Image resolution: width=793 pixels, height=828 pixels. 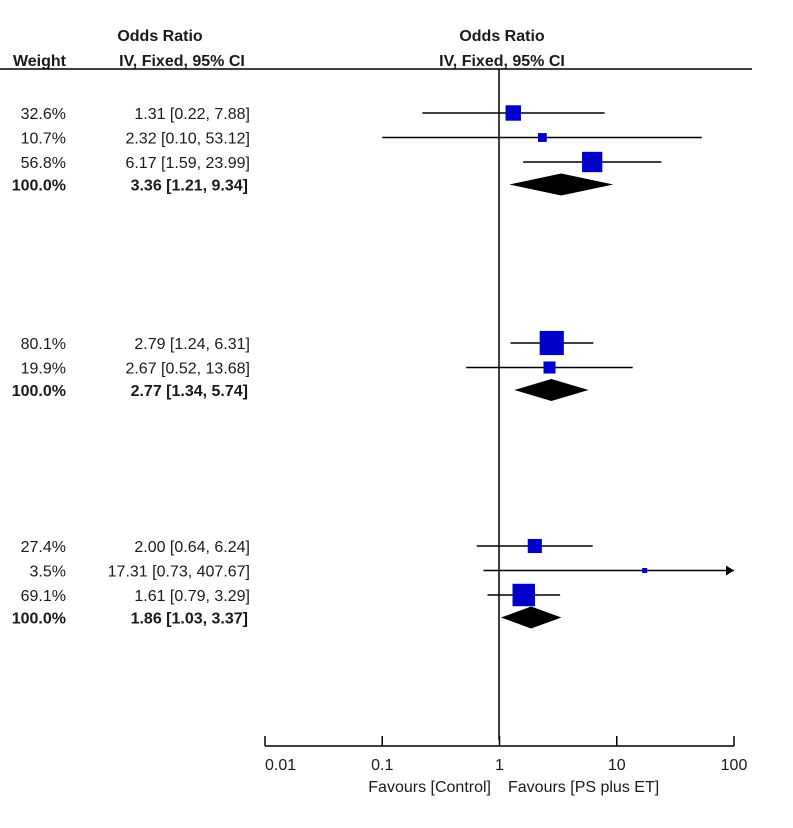 What do you see at coordinates (43, 596) in the screenshot?
I see `study-weight: 69.1%` at bounding box center [43, 596].